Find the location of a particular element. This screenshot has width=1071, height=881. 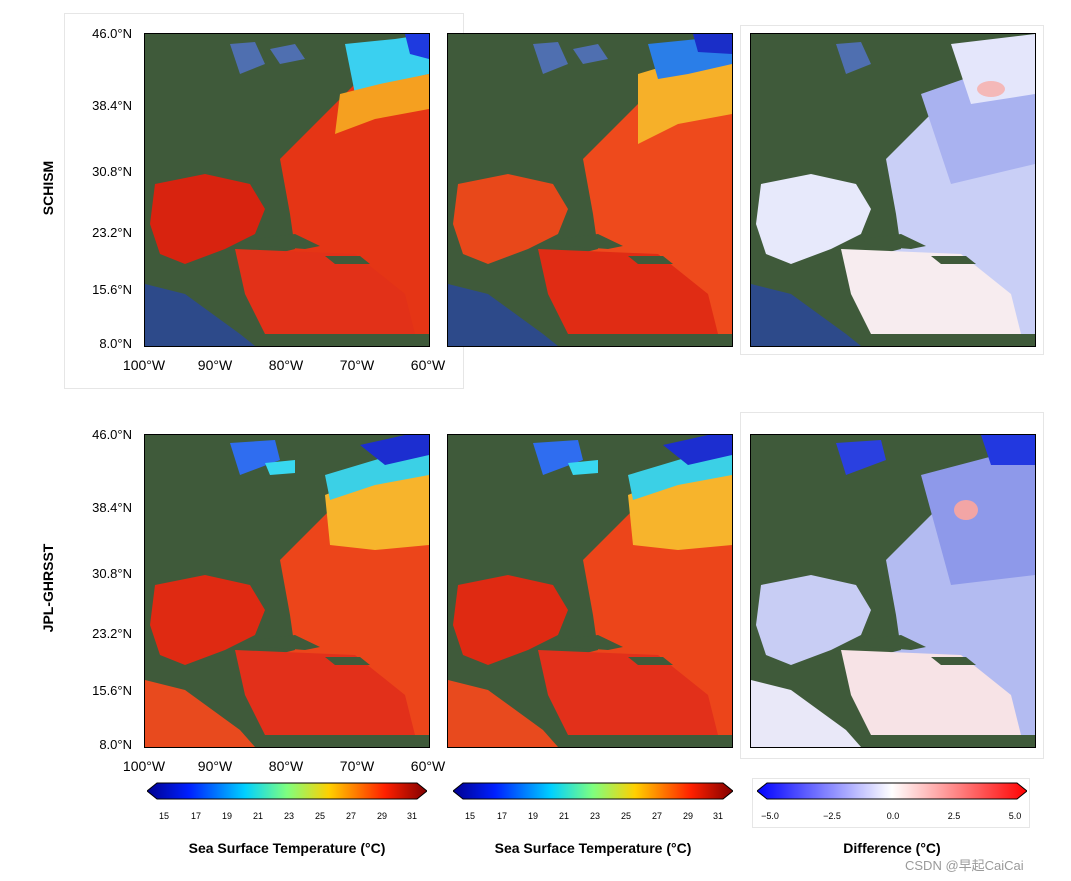

colorbar-tick: 5.0 is located at coordinates (1015, 816).